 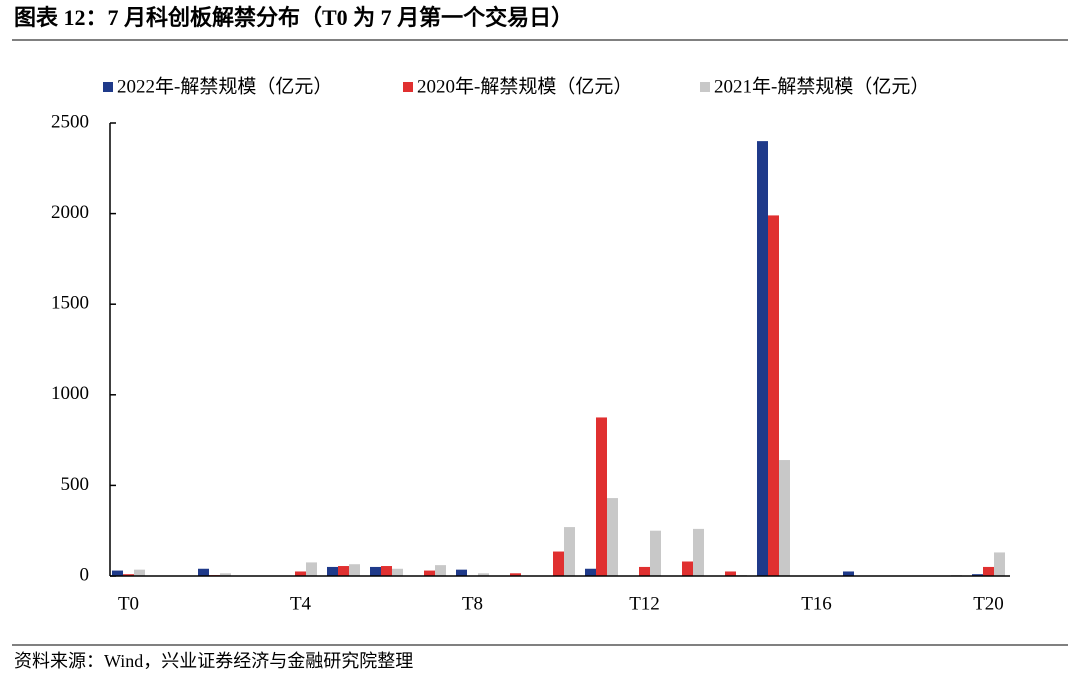 What do you see at coordinates (301, 603) in the screenshot?
I see `x-tick-label: T4` at bounding box center [301, 603].